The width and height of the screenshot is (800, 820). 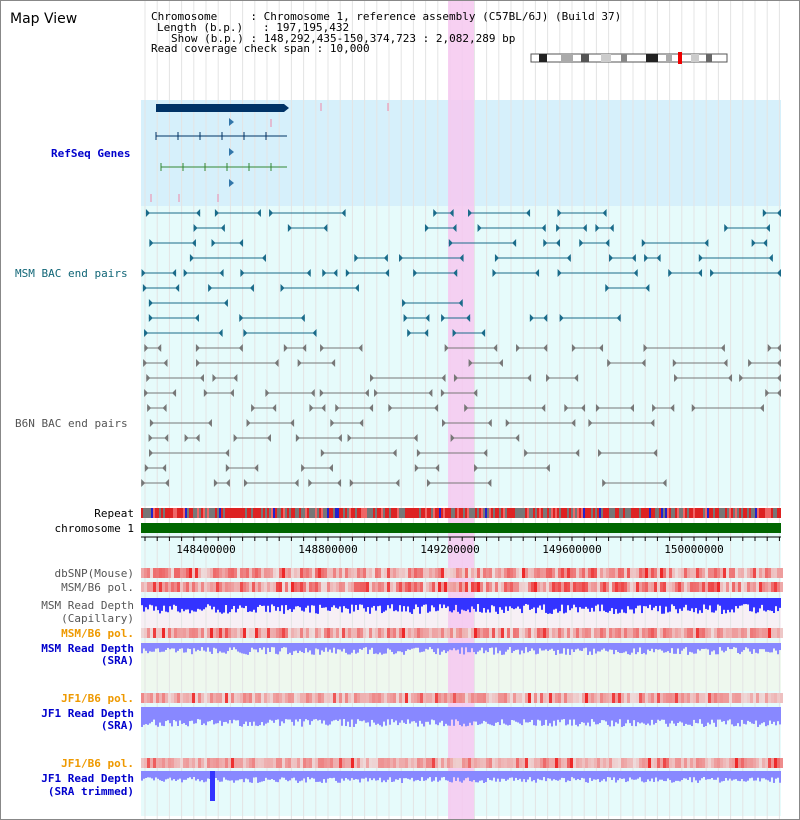 I want to click on jf1-read-depth-trim-sub: (SRA trimmed), so click(x=90, y=791).